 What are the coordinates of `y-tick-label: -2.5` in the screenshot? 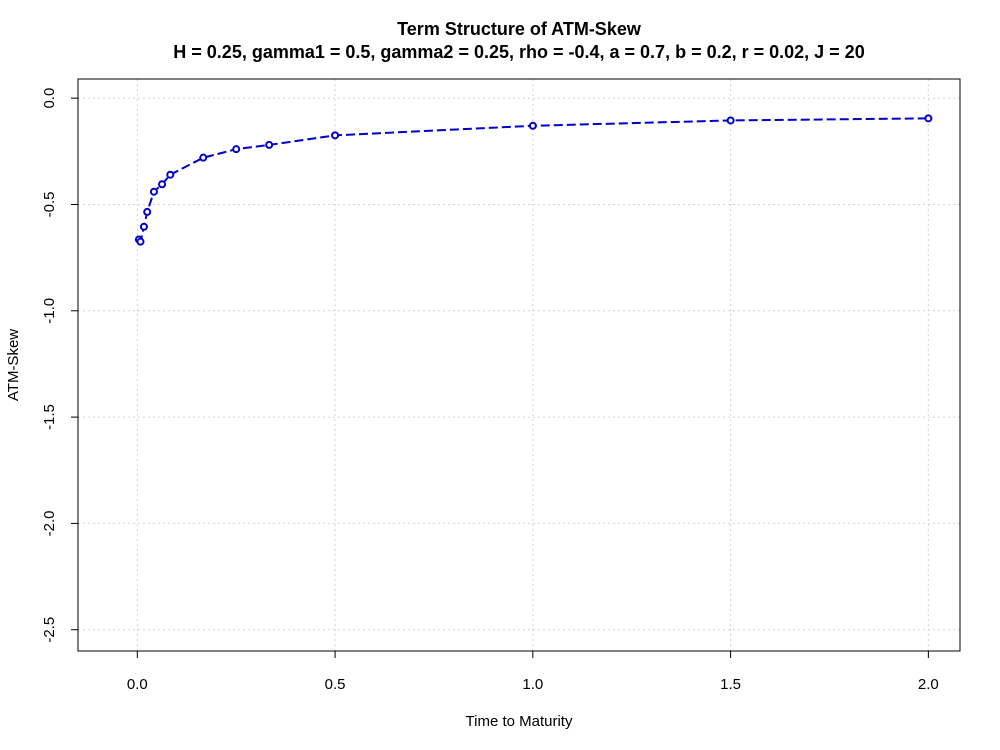 It's located at (49, 630).